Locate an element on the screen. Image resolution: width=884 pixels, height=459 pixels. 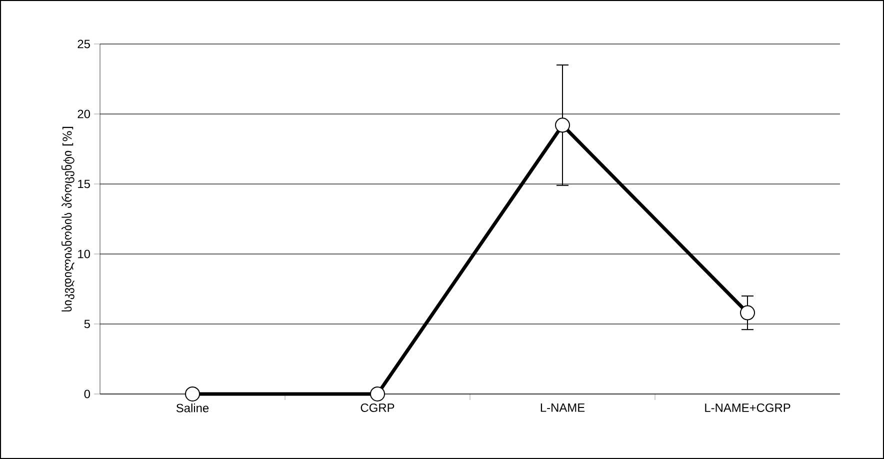
y-tick-label: 20 is located at coordinates (84, 114).